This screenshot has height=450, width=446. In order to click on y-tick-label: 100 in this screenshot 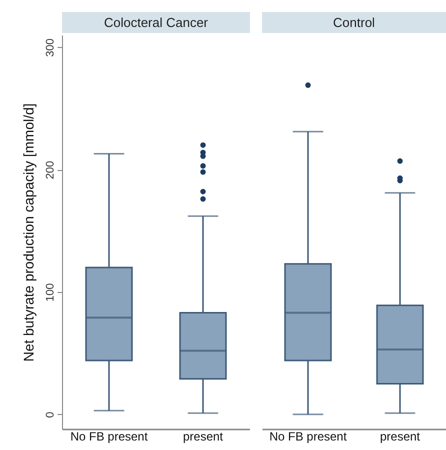, I will do `click(50, 292)`.